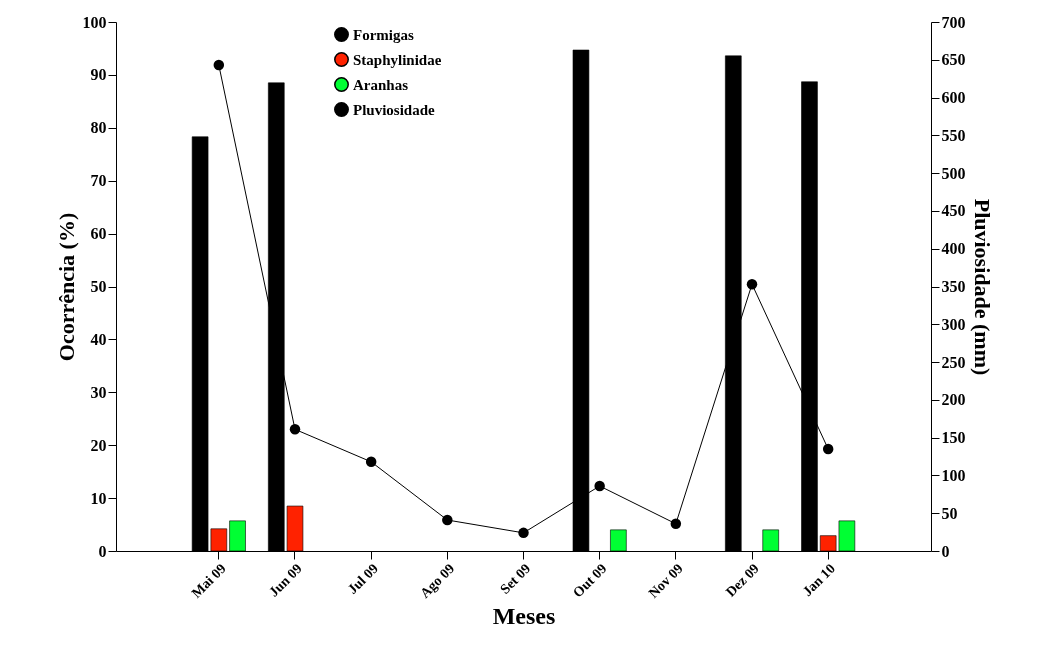 The image size is (1059, 660). Describe the element at coordinates (515, 578) in the screenshot. I see `x-tick-label: Set 09` at that location.